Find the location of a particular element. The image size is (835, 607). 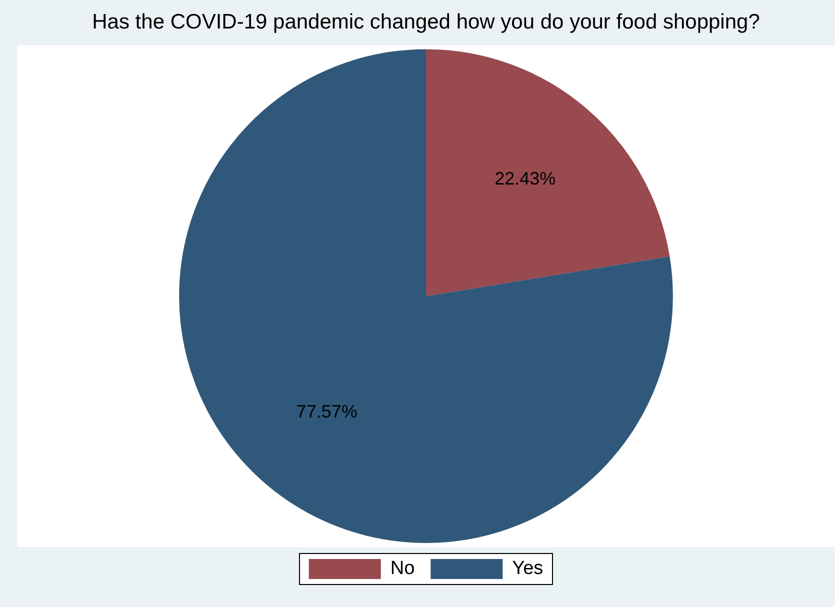

chart-title: Has the COVID-19 pandemic changed how you do your food shopping? is located at coordinates (426, 22).